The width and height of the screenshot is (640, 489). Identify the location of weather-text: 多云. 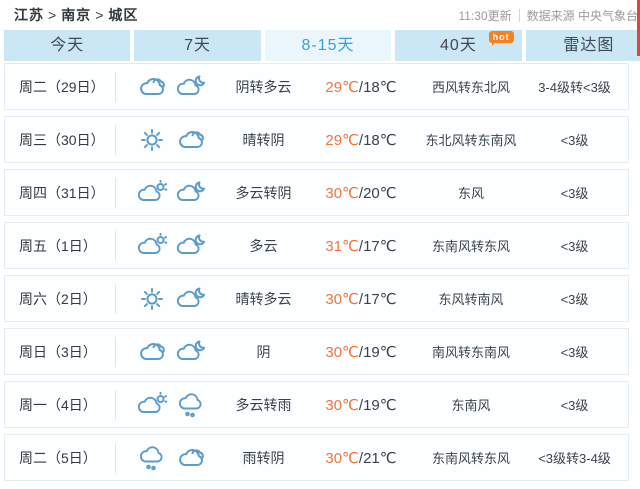
(263, 245).